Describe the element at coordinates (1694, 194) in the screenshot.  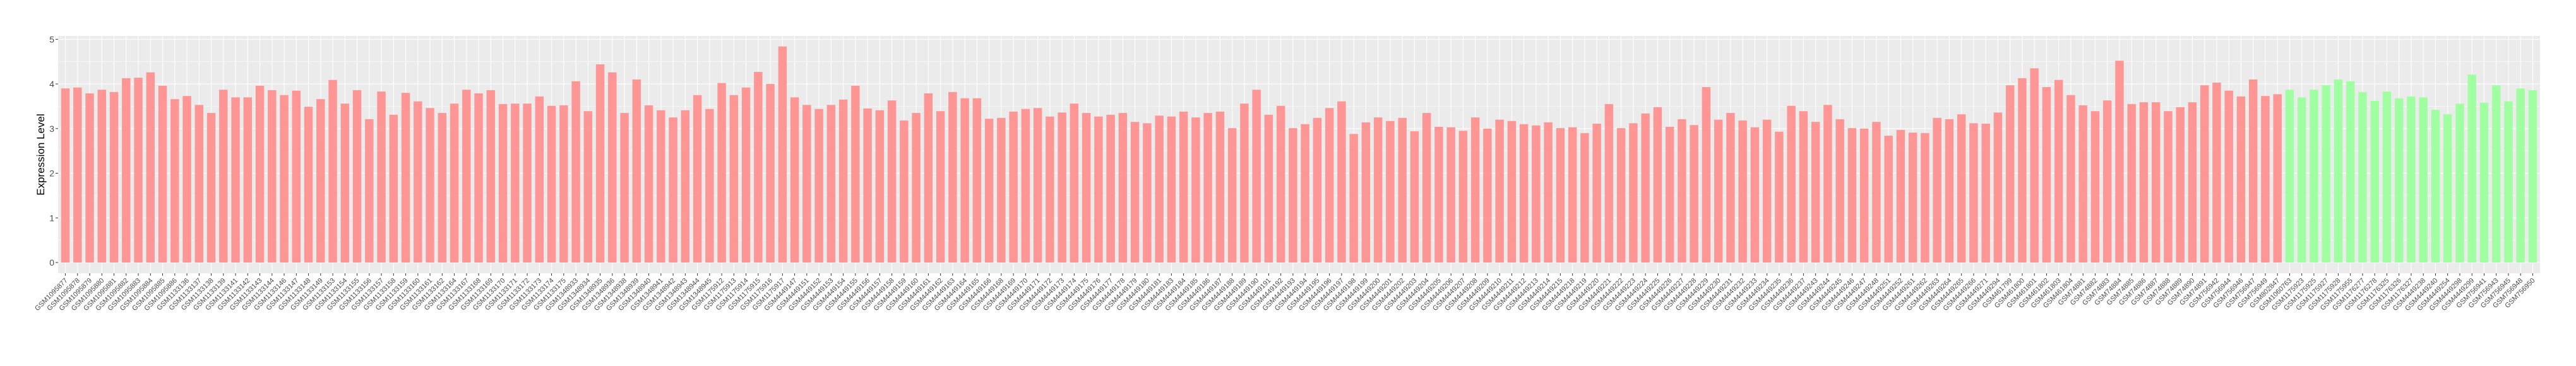
I see `bar-GSM4449228: GSM4449228: 3.08` at that location.